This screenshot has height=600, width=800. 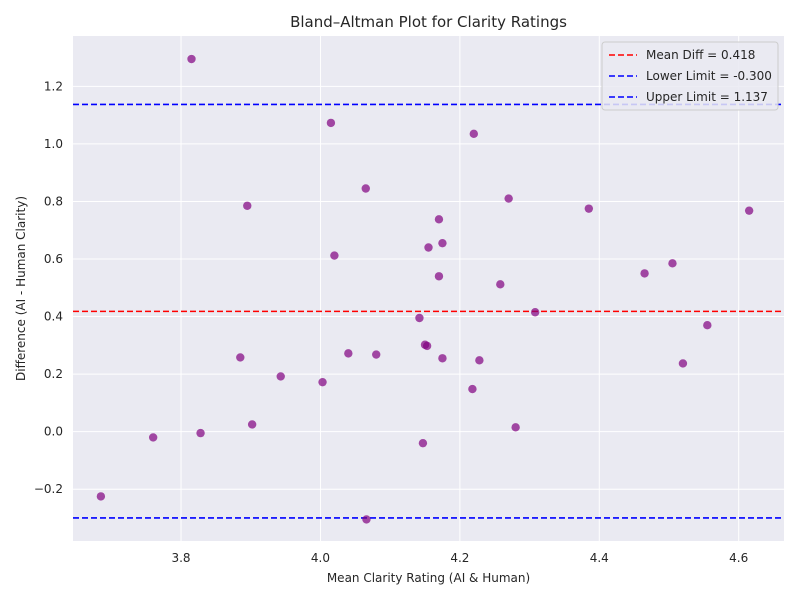 What do you see at coordinates (53, 317) in the screenshot?
I see `y-tick-label: 0.4` at bounding box center [53, 317].